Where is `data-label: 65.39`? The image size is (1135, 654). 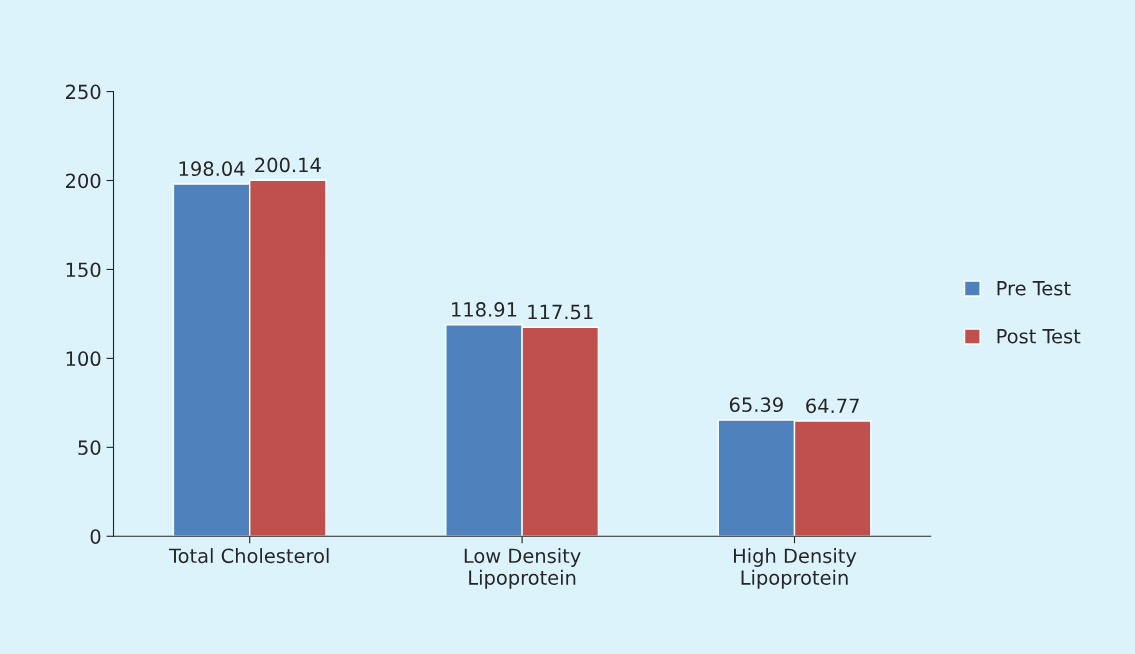
data-label: 65.39 is located at coordinates (756, 405).